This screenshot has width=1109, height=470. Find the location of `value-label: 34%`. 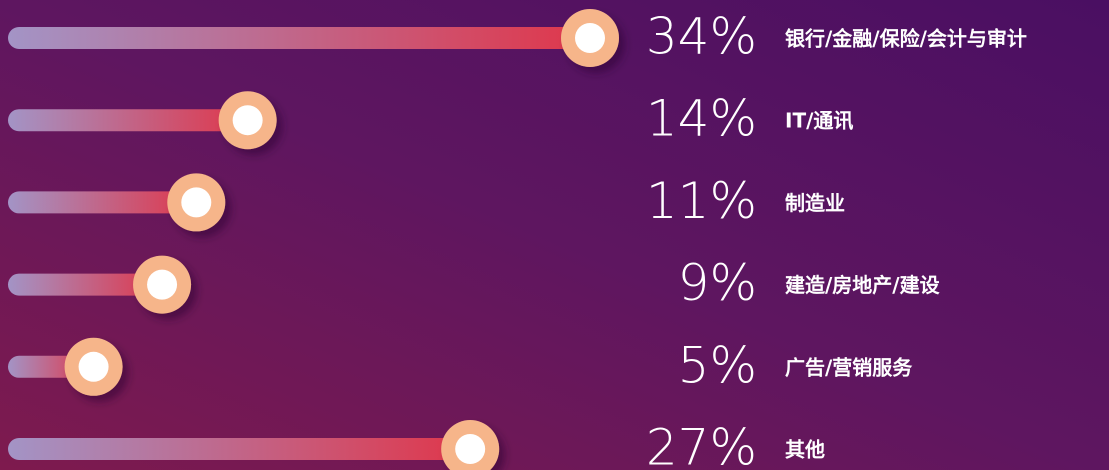

value-label: 34% is located at coordinates (701, 37).